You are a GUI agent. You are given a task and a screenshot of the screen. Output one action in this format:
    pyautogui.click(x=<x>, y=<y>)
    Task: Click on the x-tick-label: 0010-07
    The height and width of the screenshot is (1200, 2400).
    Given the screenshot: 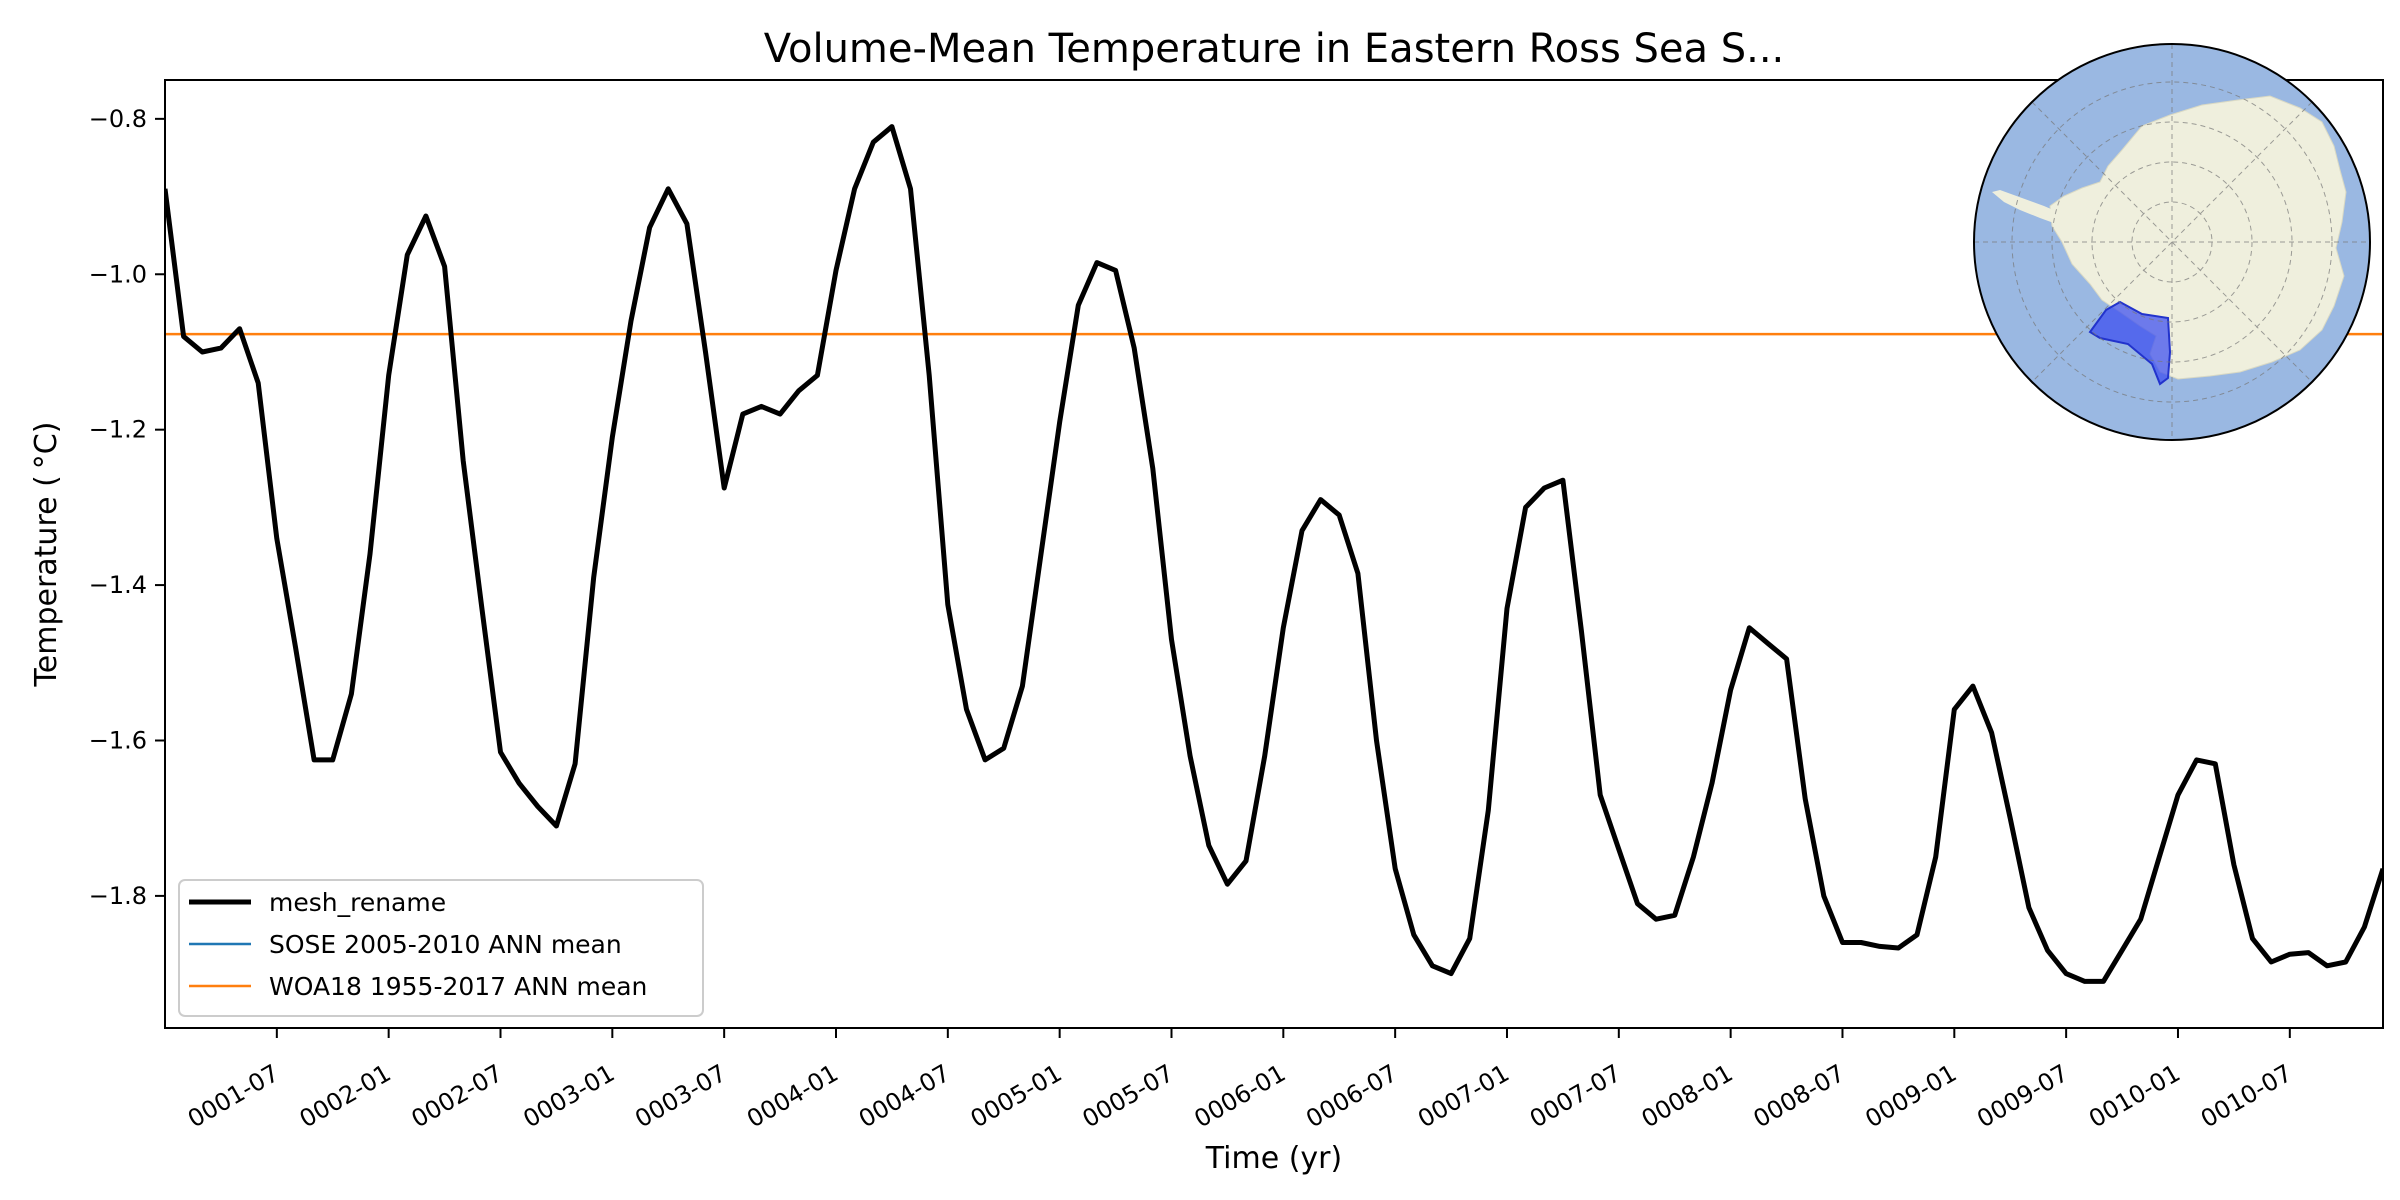 What is the action you would take?
    pyautogui.click(x=2246, y=1096)
    